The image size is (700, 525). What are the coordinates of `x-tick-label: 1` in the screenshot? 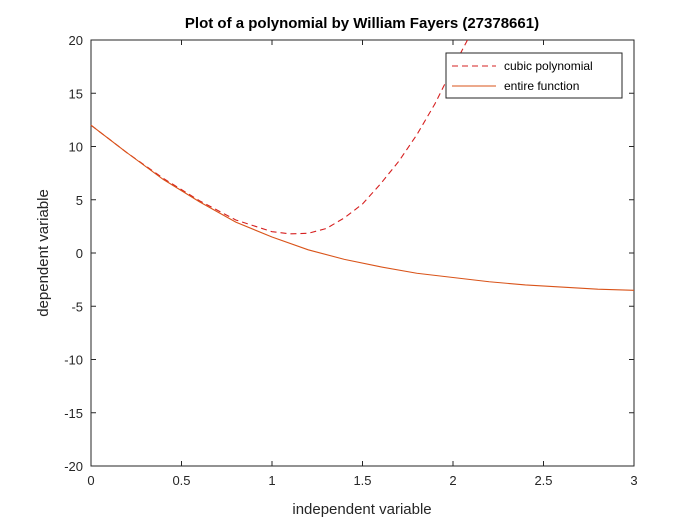 It's located at (271, 480).